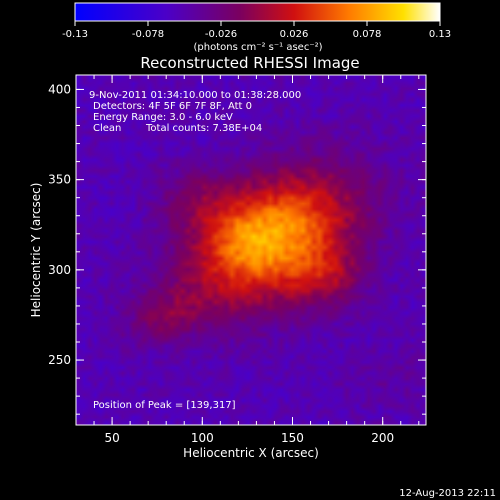 Image resolution: width=500 pixels, height=500 pixels. I want to click on annotation-time-range: 9-Nov-2011 01:34:10.000 to 01:38:28.000, so click(195, 95).